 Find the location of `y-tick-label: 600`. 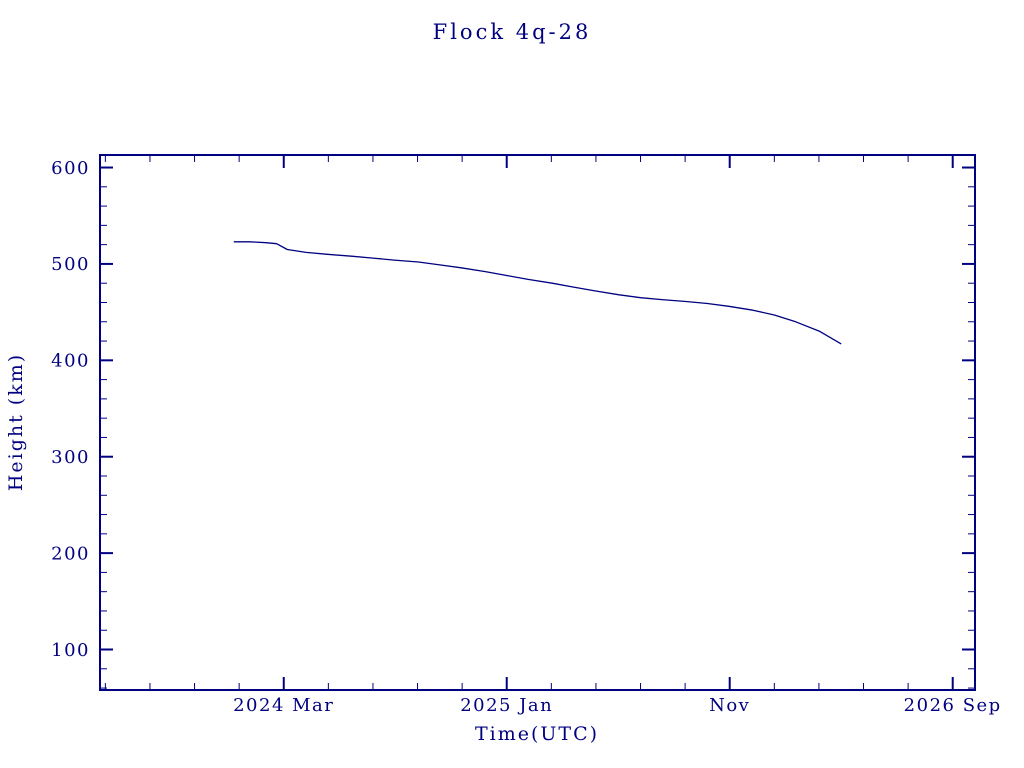

y-tick-label: 600 is located at coordinates (70, 168).